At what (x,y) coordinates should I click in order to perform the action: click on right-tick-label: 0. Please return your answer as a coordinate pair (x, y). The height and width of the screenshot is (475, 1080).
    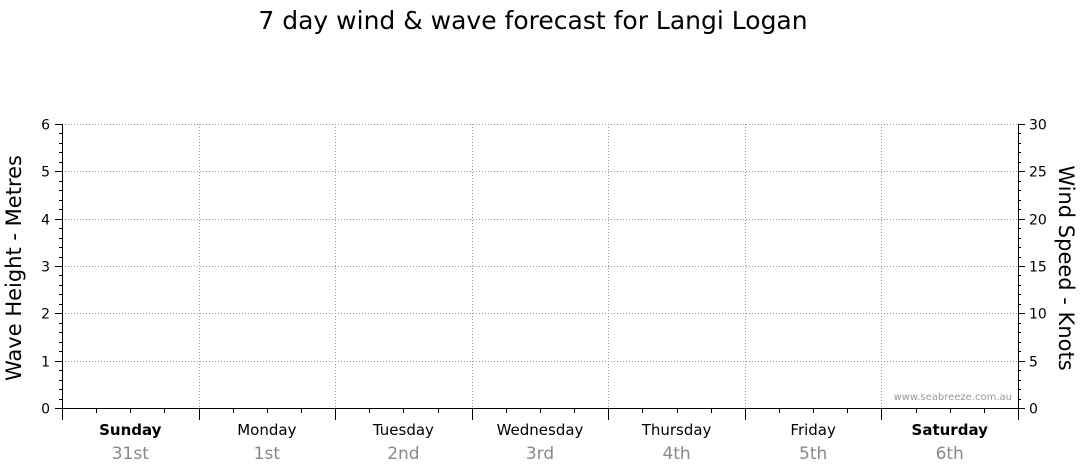
    Looking at the image, I should click on (1033, 410).